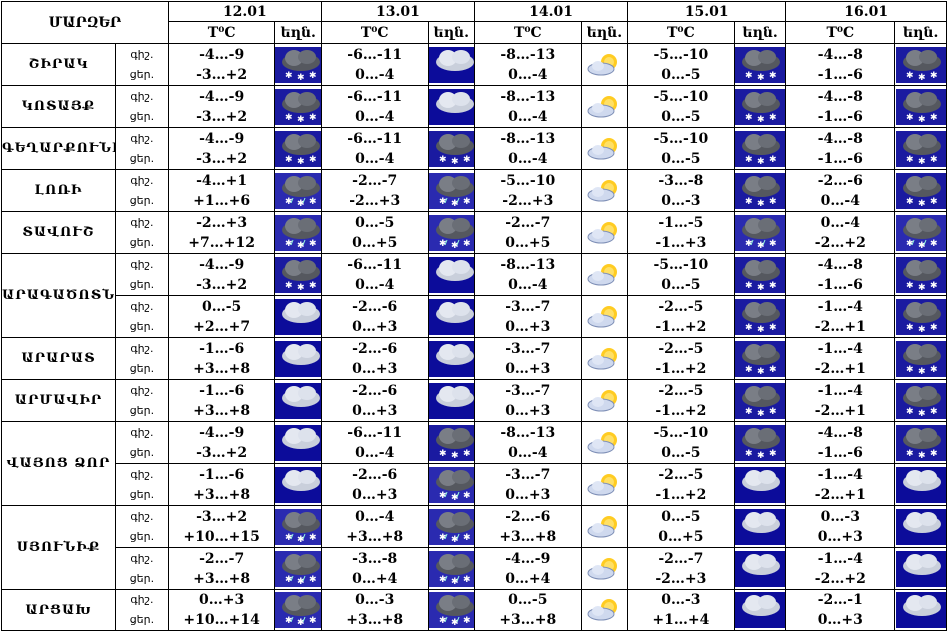 The width and height of the screenshot is (948, 635). What do you see at coordinates (681, 410) in the screenshot?
I see `day-temp: -1…+2` at bounding box center [681, 410].